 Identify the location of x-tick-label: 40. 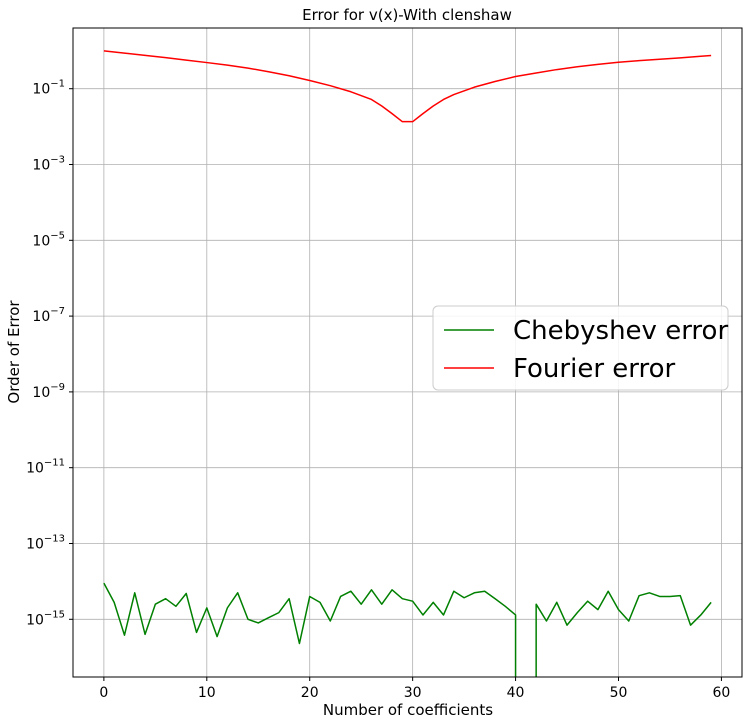
(516, 693).